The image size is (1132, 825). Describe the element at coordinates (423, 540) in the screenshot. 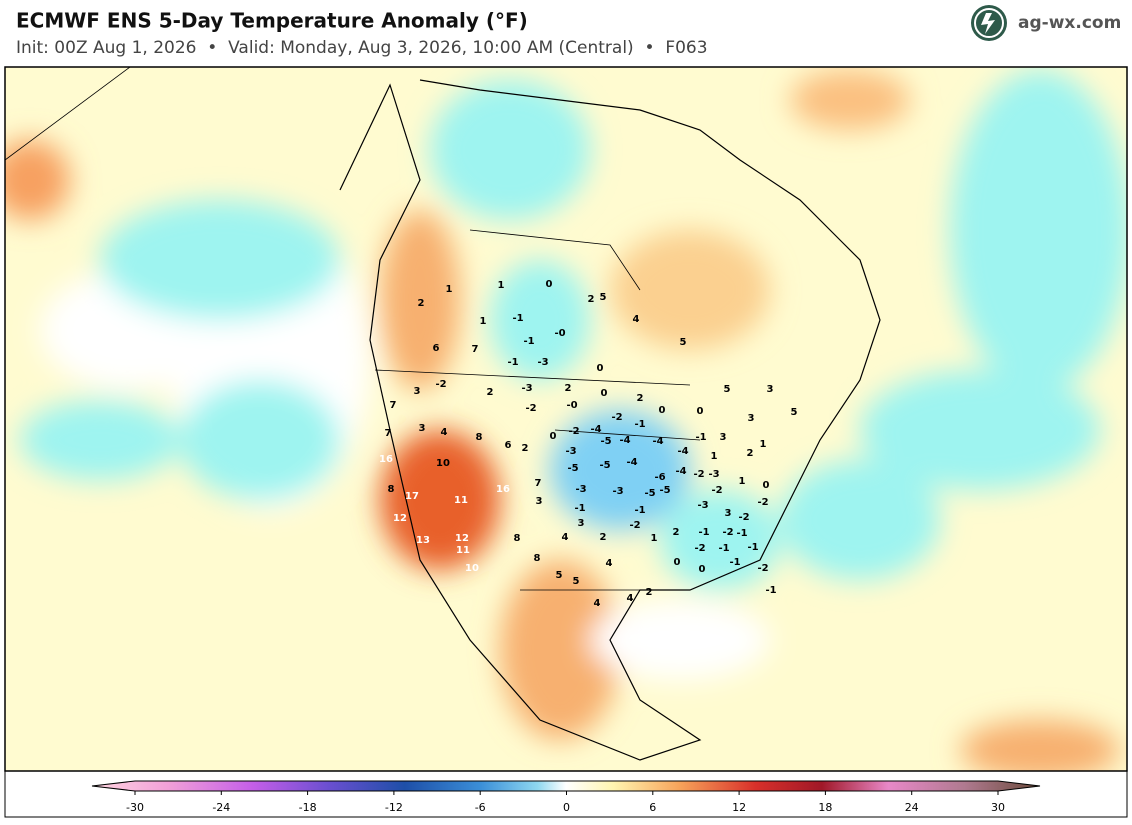

I see `anomaly-label: 13` at that location.